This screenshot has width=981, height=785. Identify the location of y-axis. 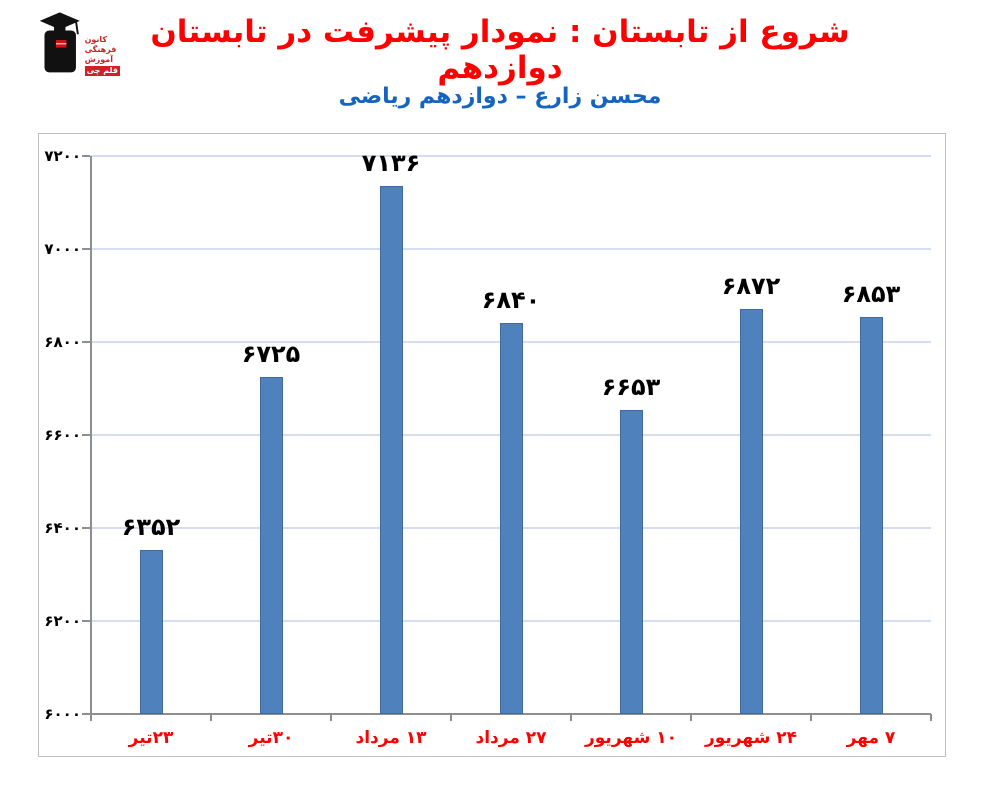
(91, 435).